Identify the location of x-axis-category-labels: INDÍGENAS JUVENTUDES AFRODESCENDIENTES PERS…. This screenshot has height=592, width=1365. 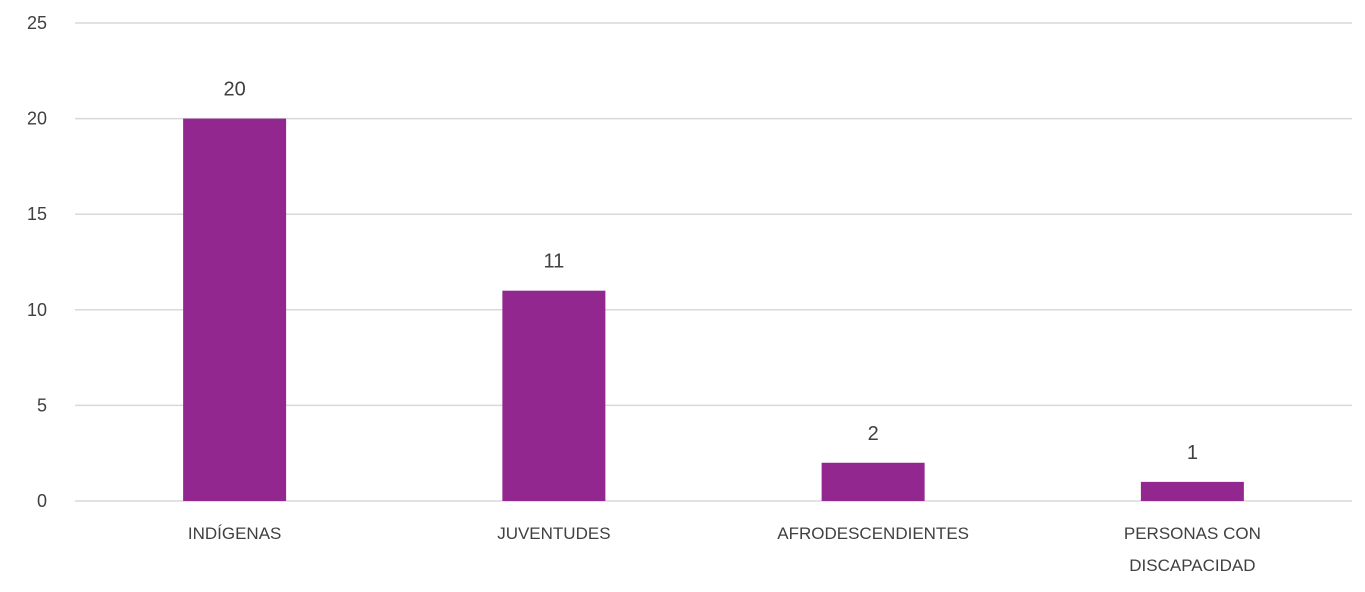
(724, 549).